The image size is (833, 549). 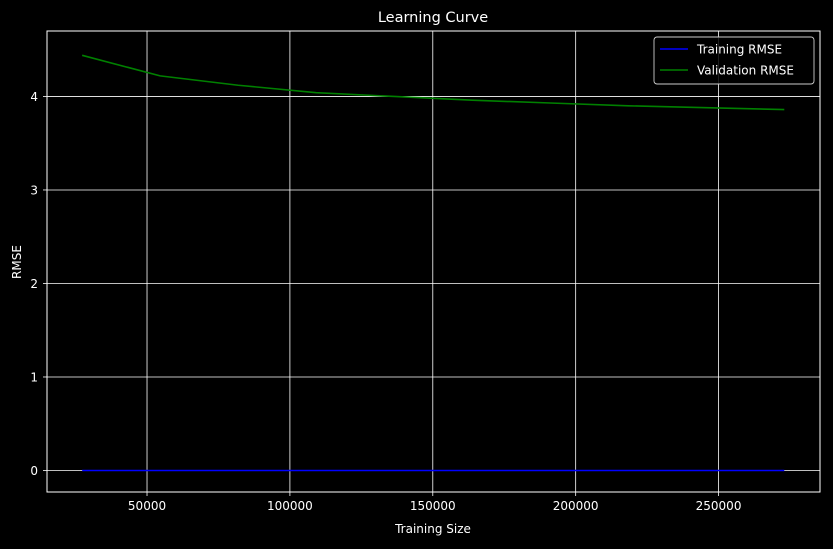 What do you see at coordinates (34, 471) in the screenshot?
I see `y-tick-label: 0` at bounding box center [34, 471].